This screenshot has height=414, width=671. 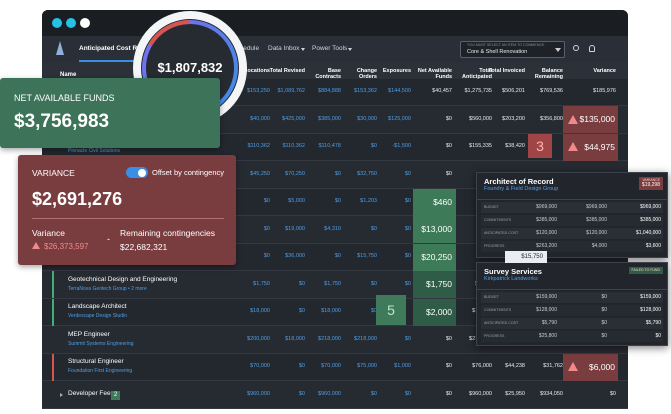 What do you see at coordinates (137, 172) in the screenshot?
I see `toggle` at bounding box center [137, 172].